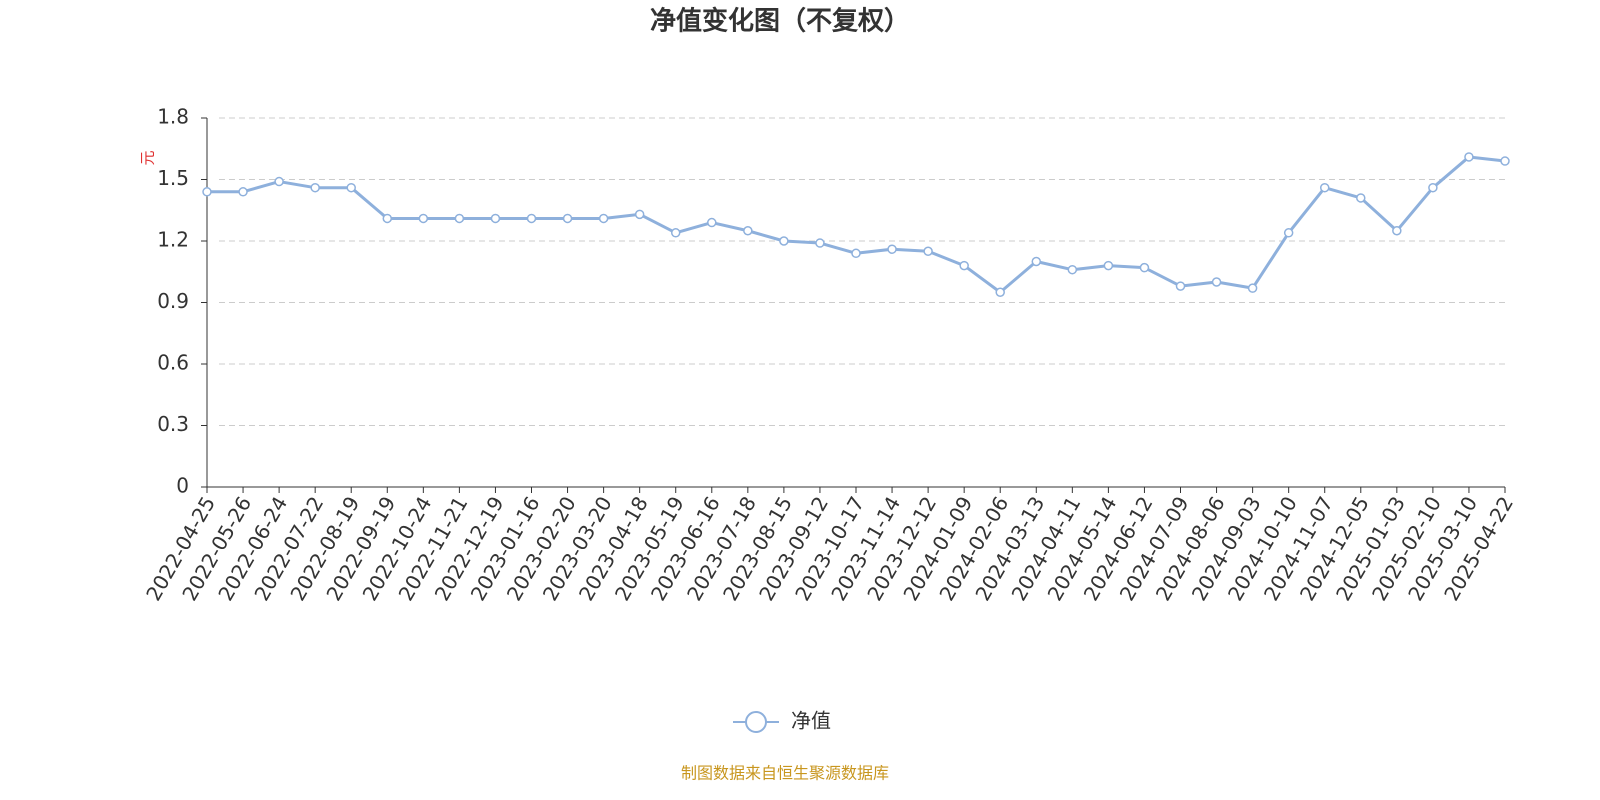  I want to click on y-tick-label: 0, so click(182, 486).